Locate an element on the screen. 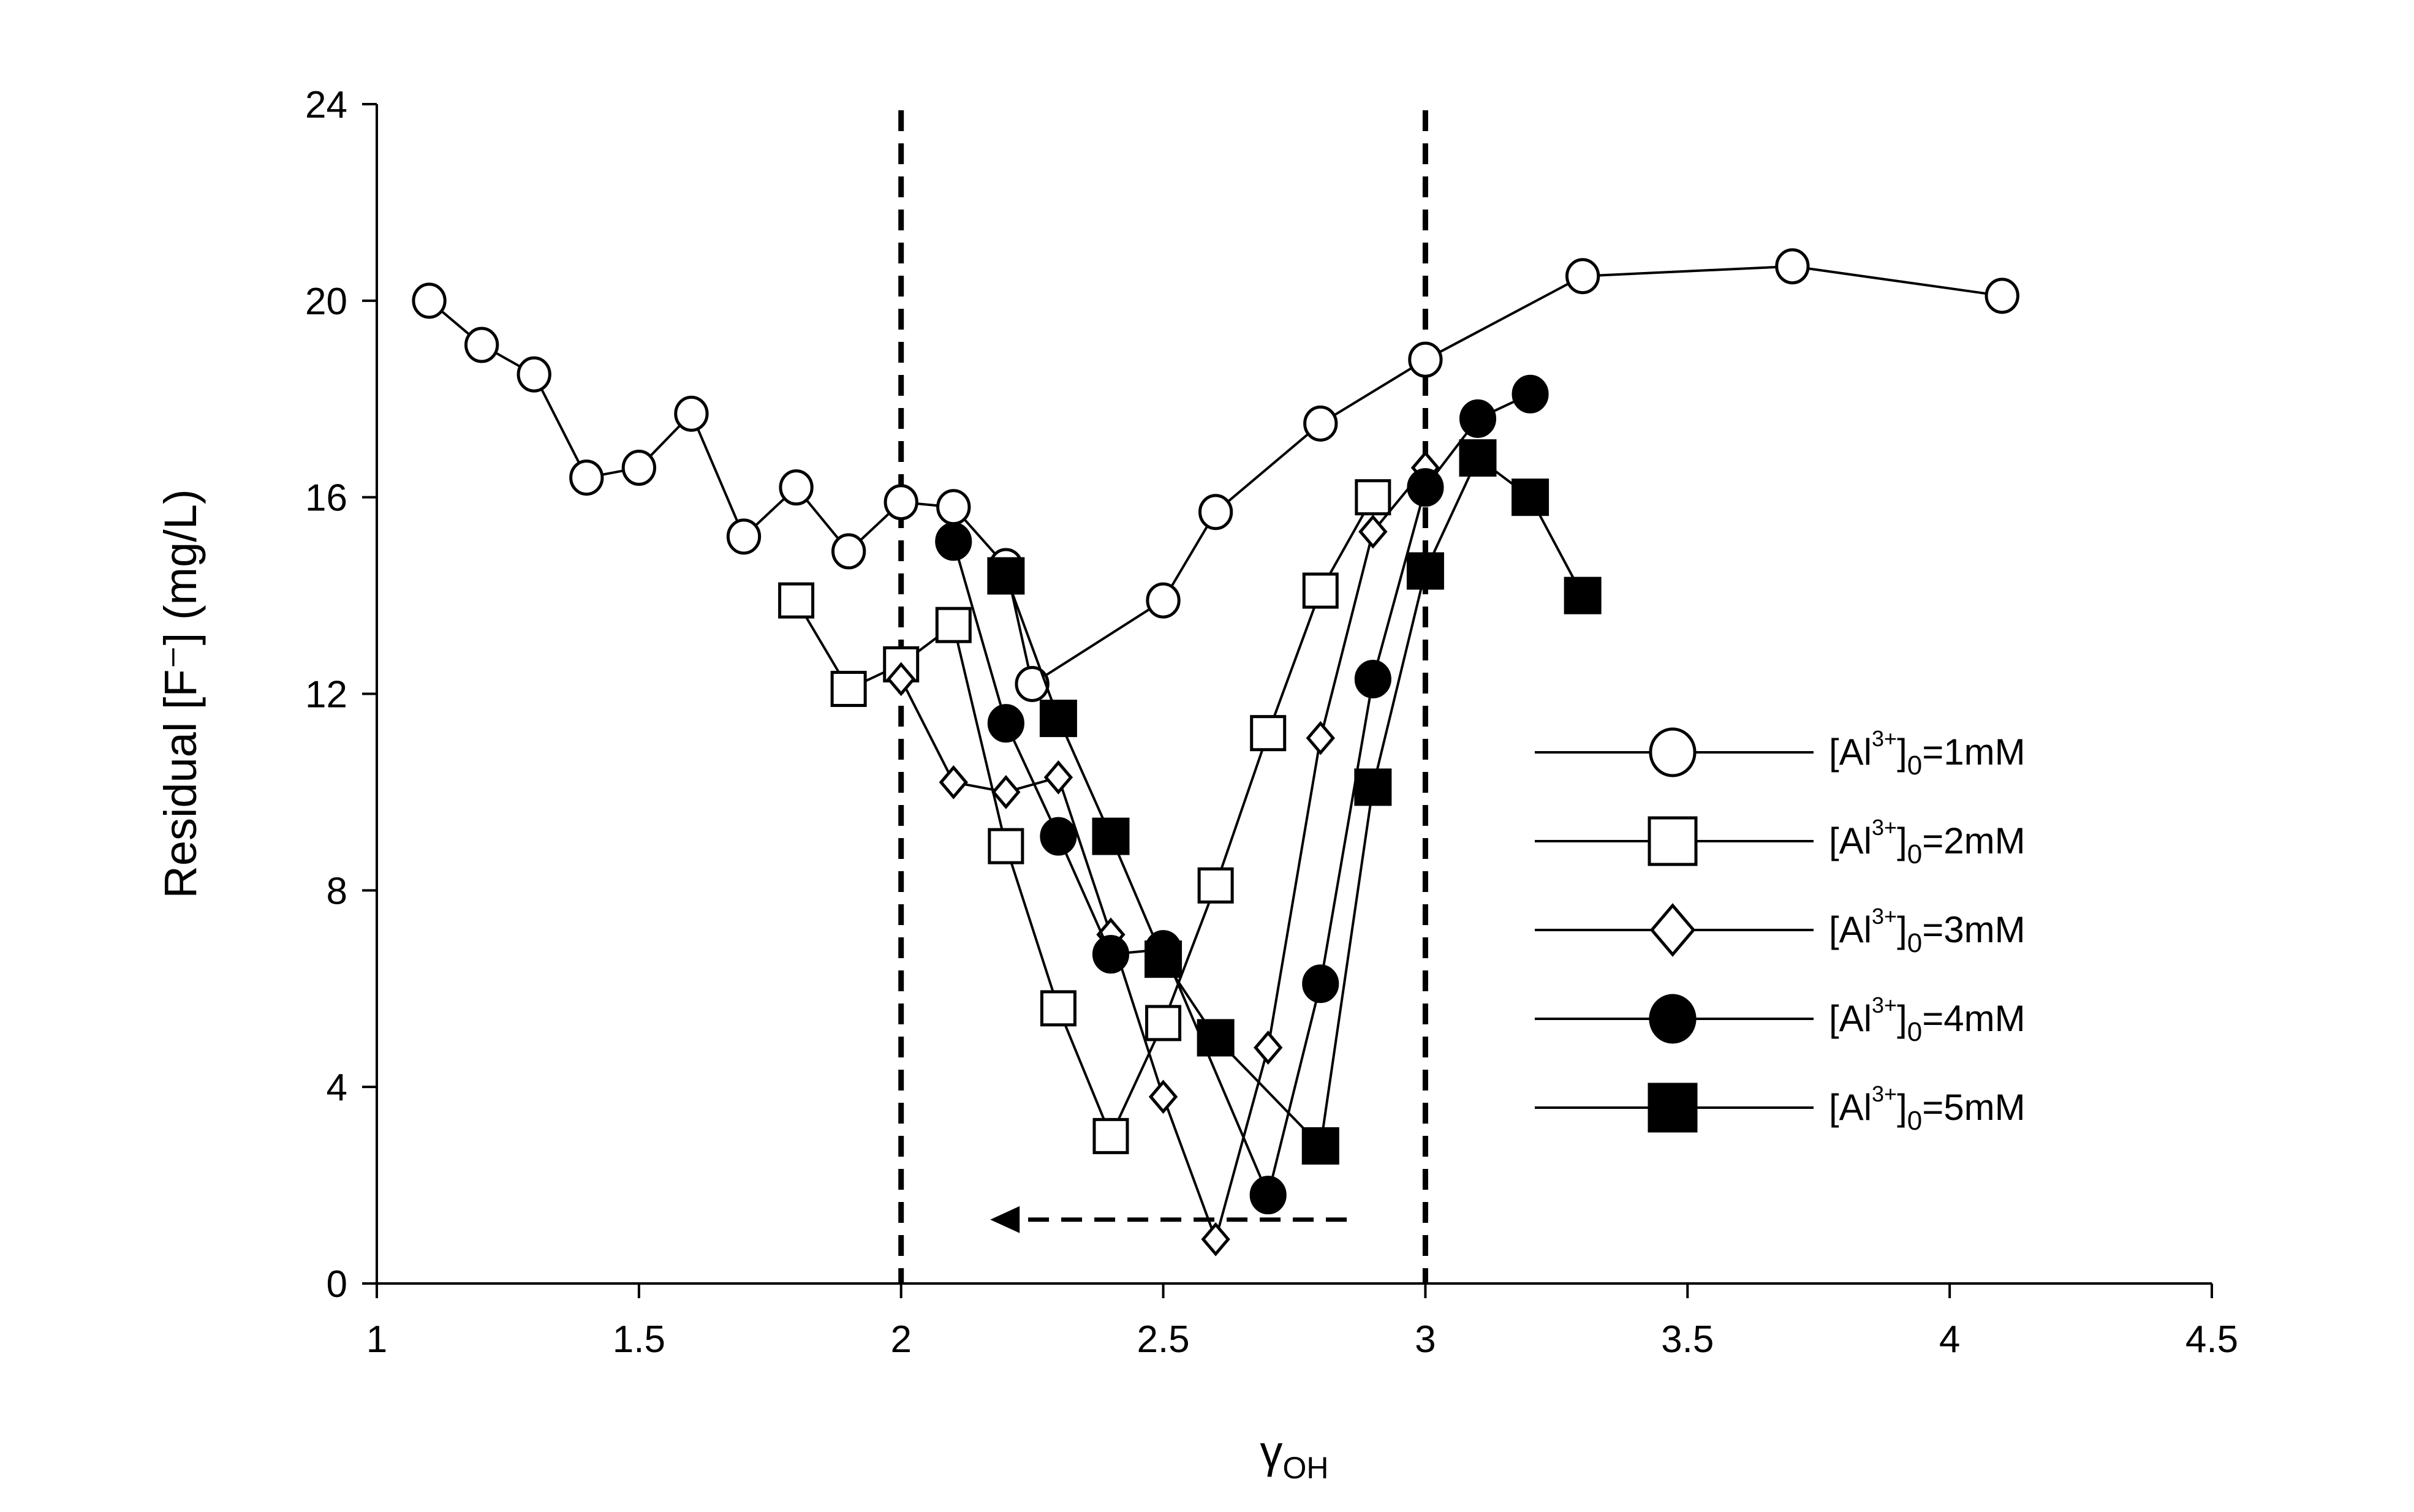 The height and width of the screenshot is (1512, 2414). legend-label: [Al3+]0=4mM is located at coordinates (1927, 1020).